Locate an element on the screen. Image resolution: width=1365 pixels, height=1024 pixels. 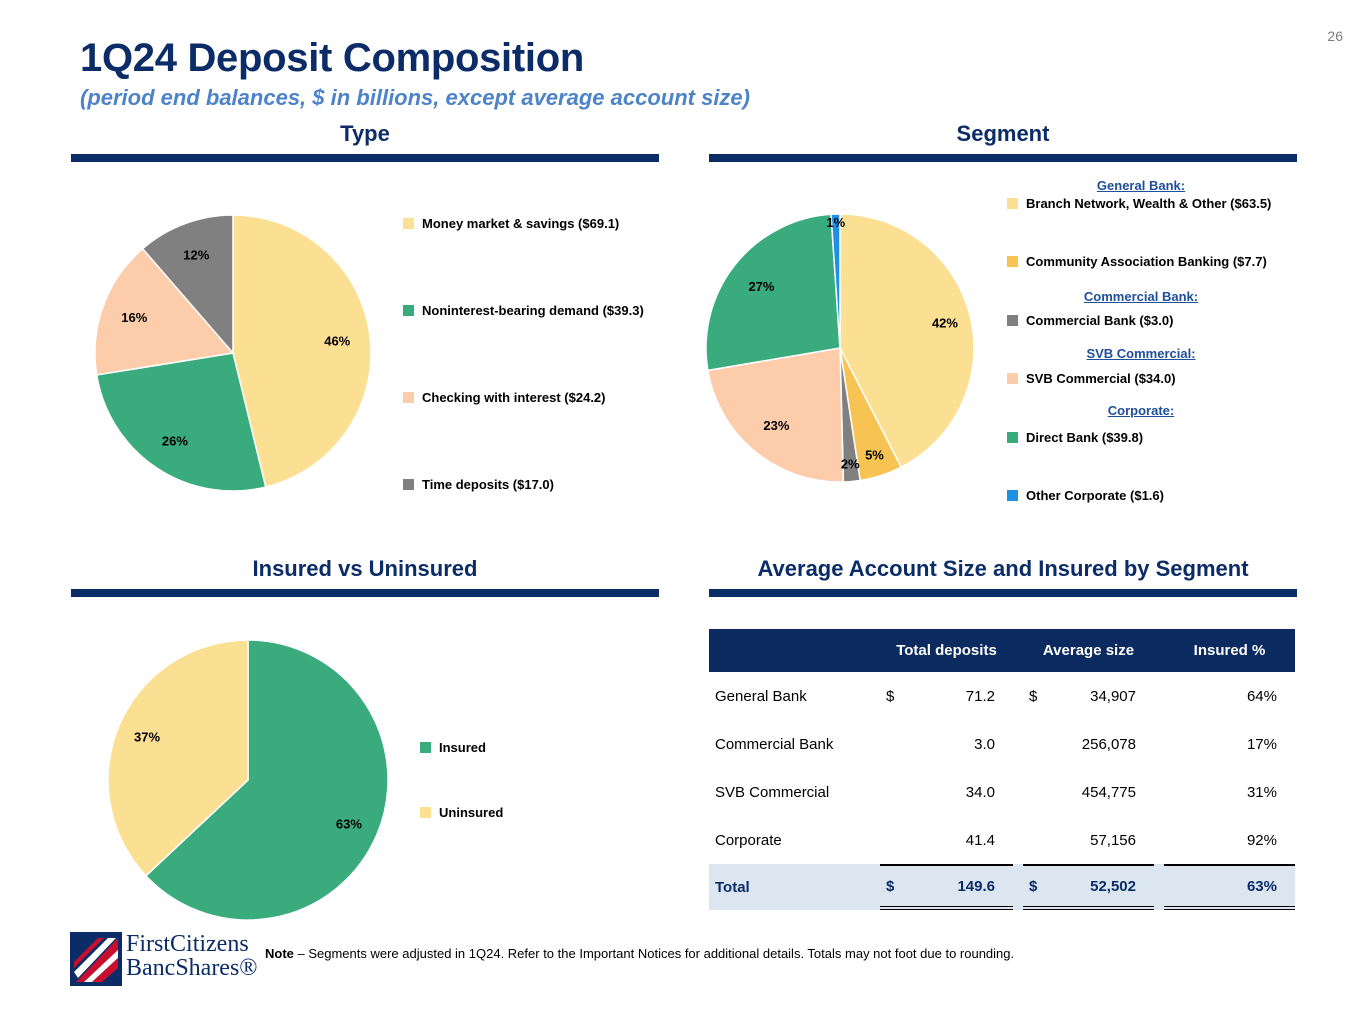
table-header-gap is located at coordinates (1159, 650).